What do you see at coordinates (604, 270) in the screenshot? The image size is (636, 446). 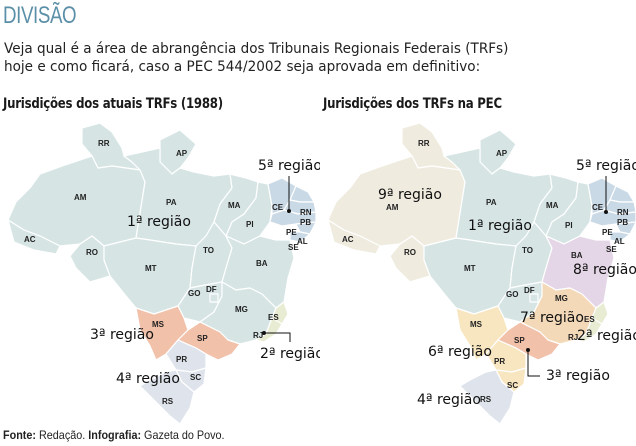 I see `region-label-8: 8ª região` at bounding box center [604, 270].